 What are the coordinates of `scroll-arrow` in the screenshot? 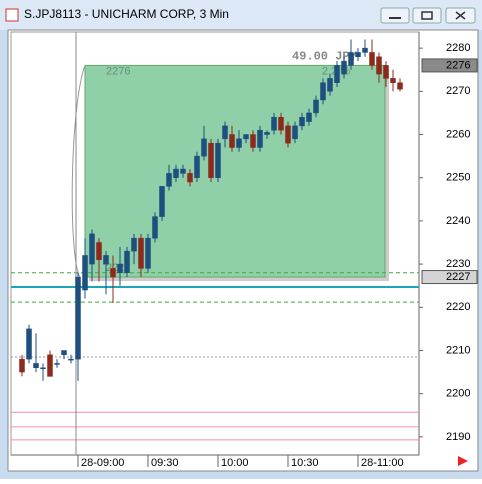 It's located at (463, 461).